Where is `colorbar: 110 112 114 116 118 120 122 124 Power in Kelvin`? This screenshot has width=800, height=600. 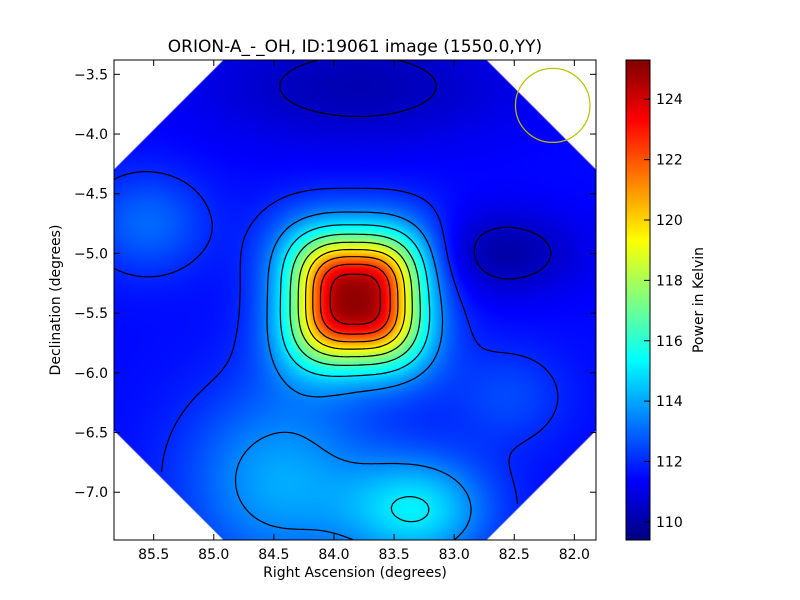 colorbar: 110 112 114 116 118 120 122 124 Power in Kelvin is located at coordinates (666, 300).